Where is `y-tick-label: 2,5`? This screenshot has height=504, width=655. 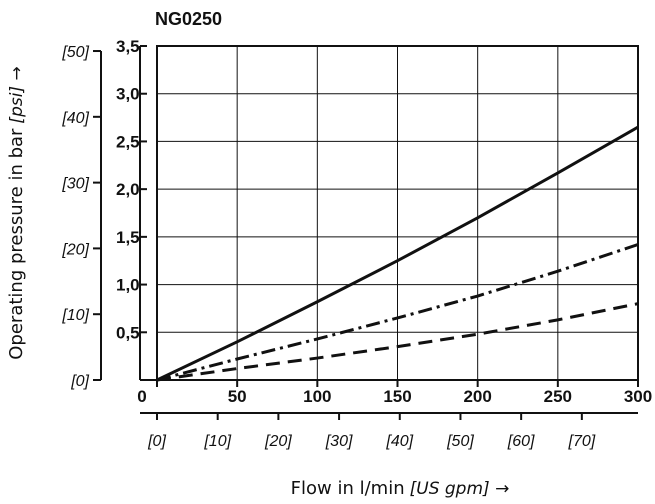
y-tick-label: 2,5 is located at coordinates (128, 141).